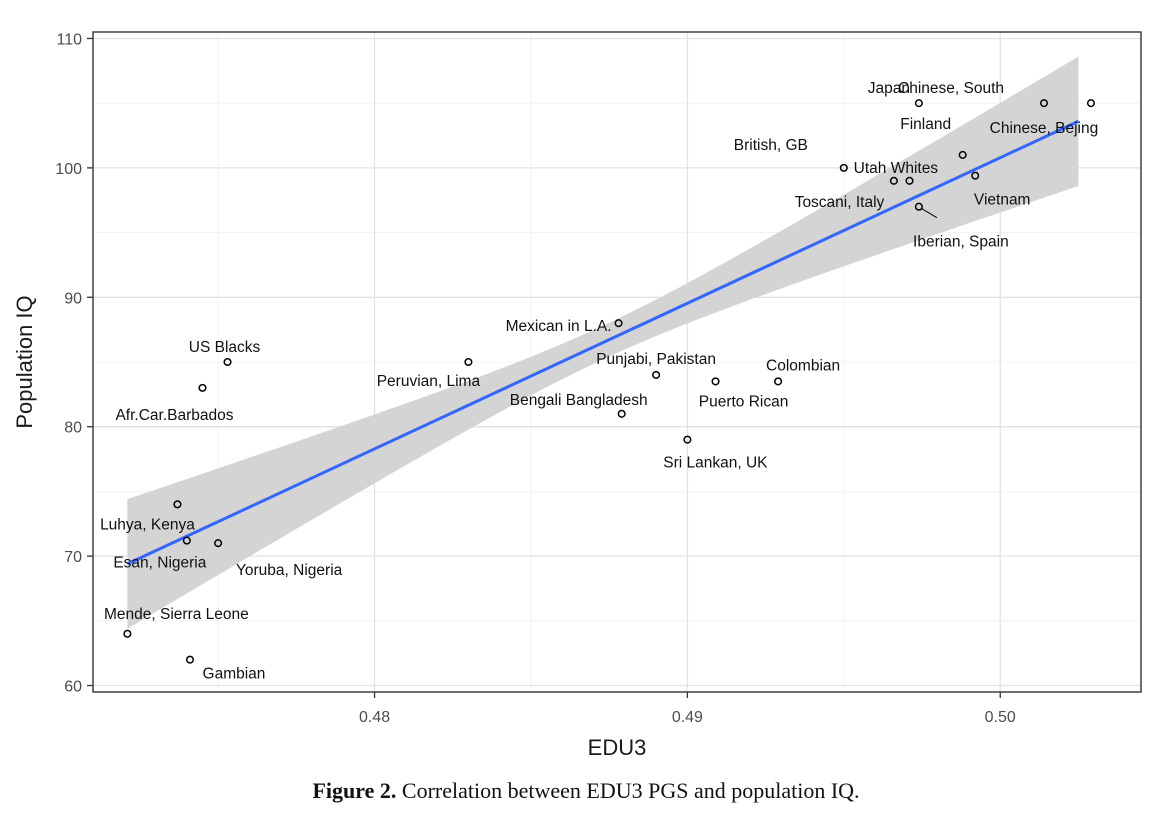  Describe the element at coordinates (68, 169) in the screenshot. I see `y-tick-label: 100` at that location.